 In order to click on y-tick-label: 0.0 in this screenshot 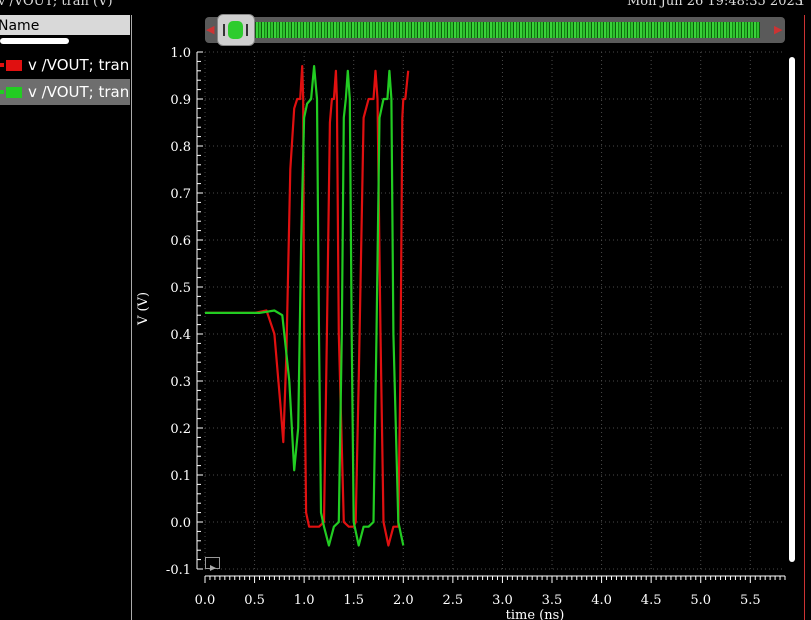, I will do `click(180, 523)`.